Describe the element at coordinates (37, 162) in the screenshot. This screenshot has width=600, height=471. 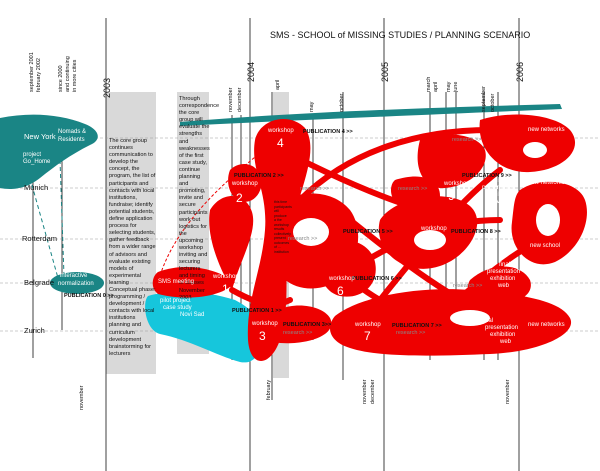
I see `ny-go-home: Go_Home` at that location.